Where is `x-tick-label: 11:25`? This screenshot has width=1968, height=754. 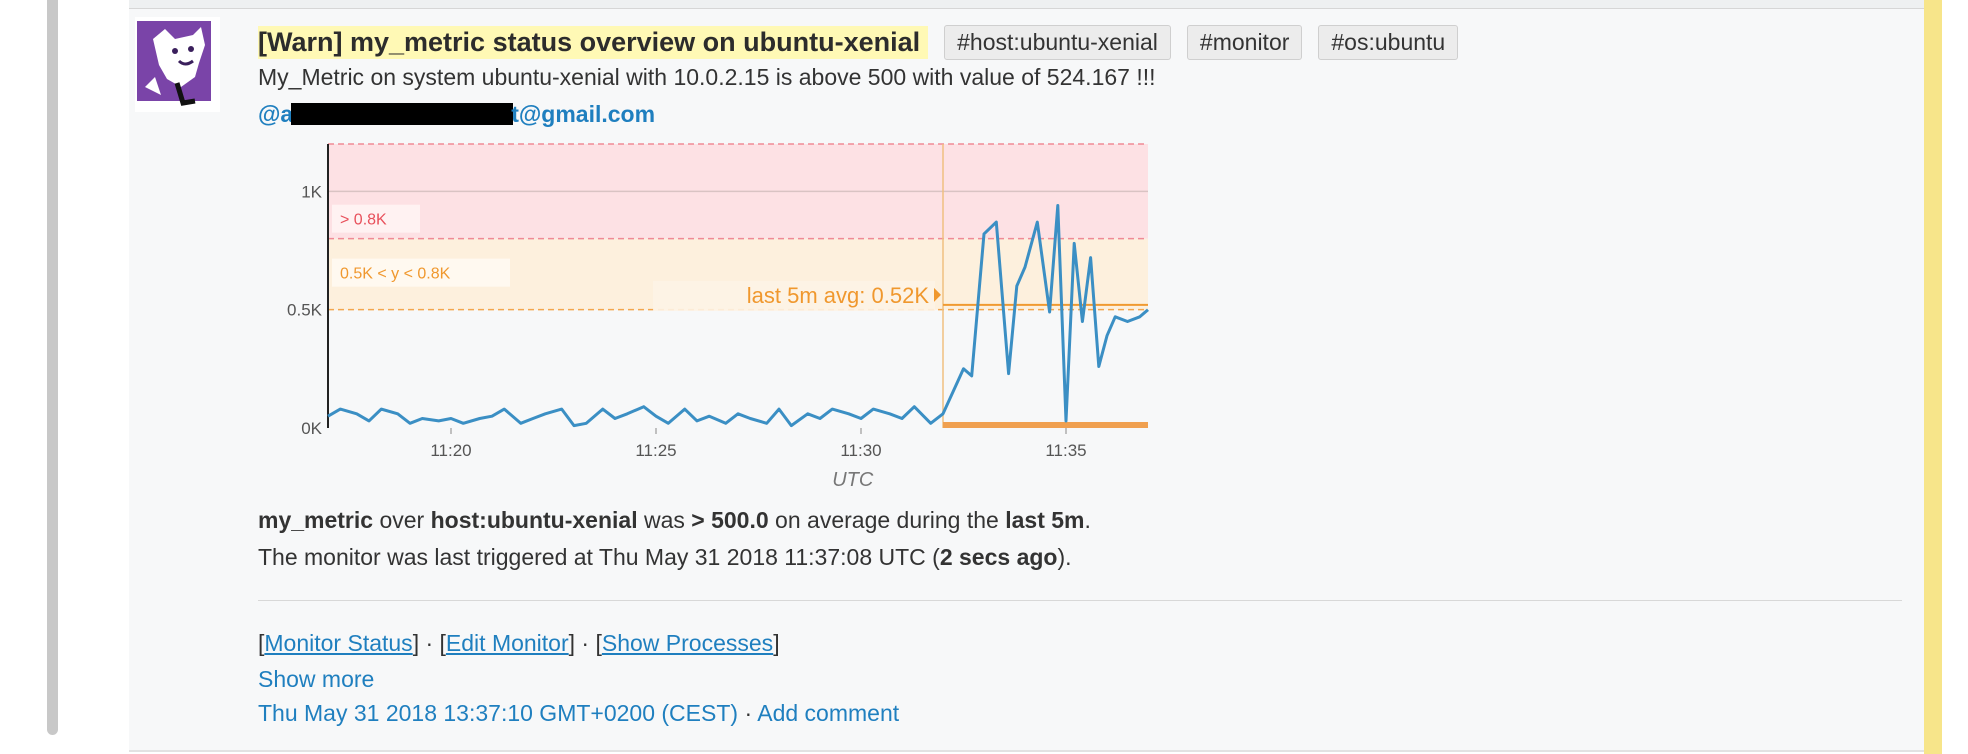
x-tick-label: 11:25 is located at coordinates (655, 450).